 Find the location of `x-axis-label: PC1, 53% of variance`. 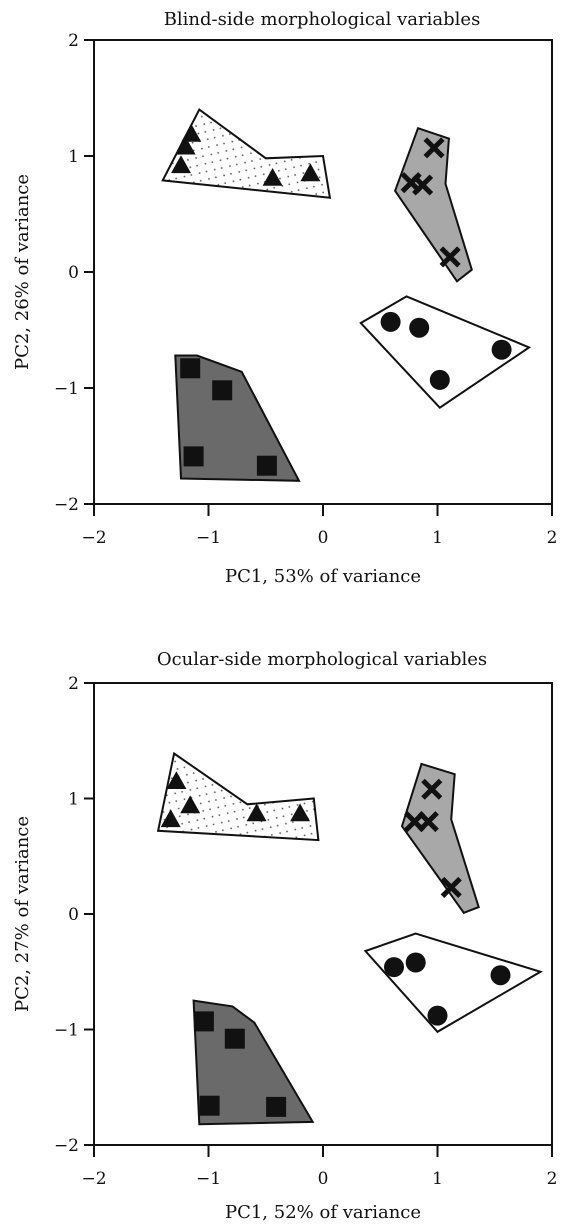

x-axis-label: PC1, 53% of variance is located at coordinates (323, 576).